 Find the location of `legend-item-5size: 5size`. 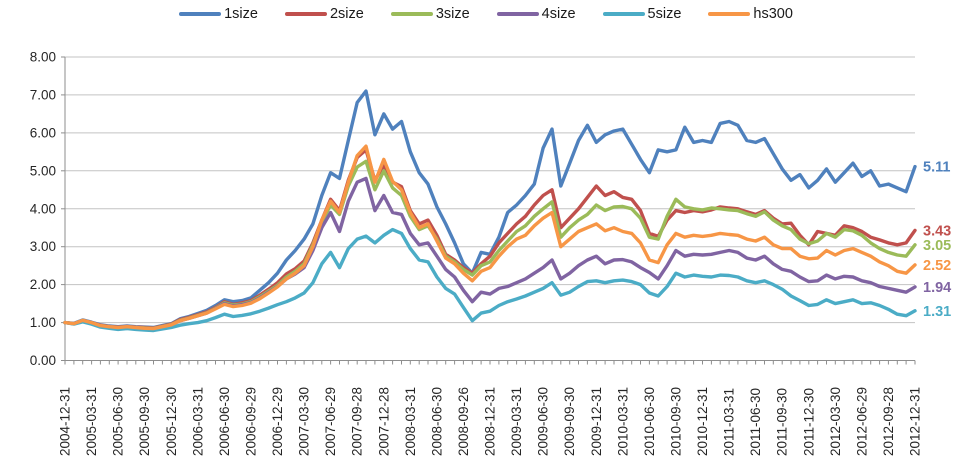

legend-item-5size: 5size is located at coordinates (642, 14).